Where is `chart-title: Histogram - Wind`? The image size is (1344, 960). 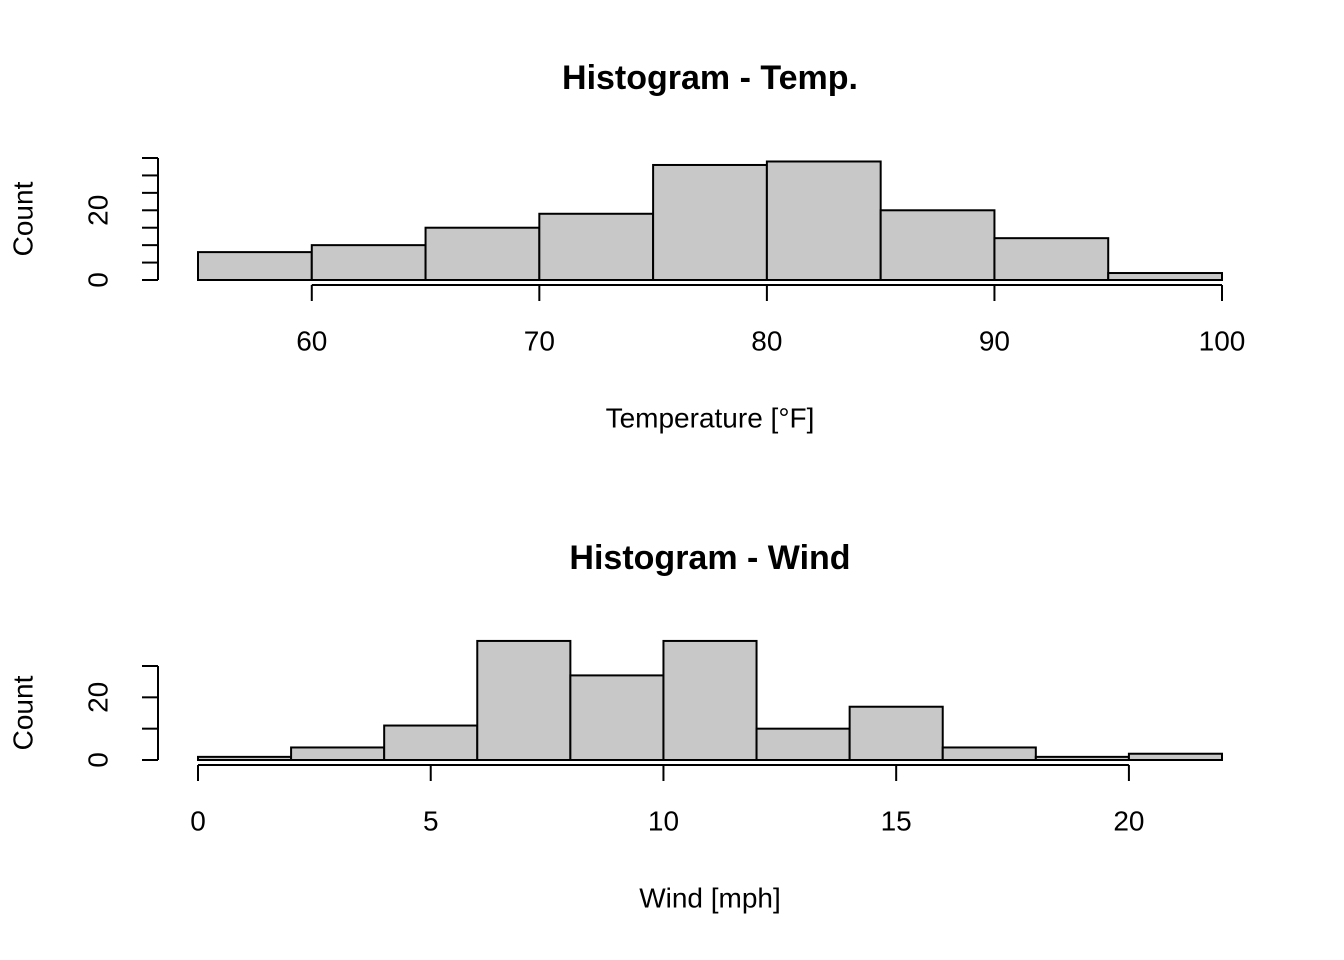 chart-title: Histogram - Wind is located at coordinates (709, 558).